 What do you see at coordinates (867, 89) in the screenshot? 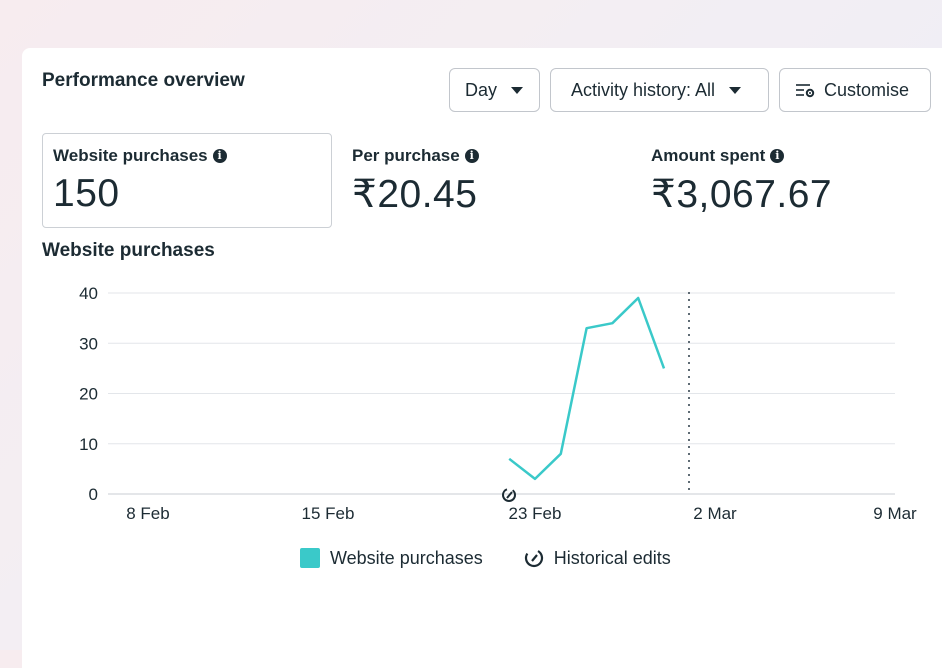
I see `customise-label: Customise` at bounding box center [867, 89].